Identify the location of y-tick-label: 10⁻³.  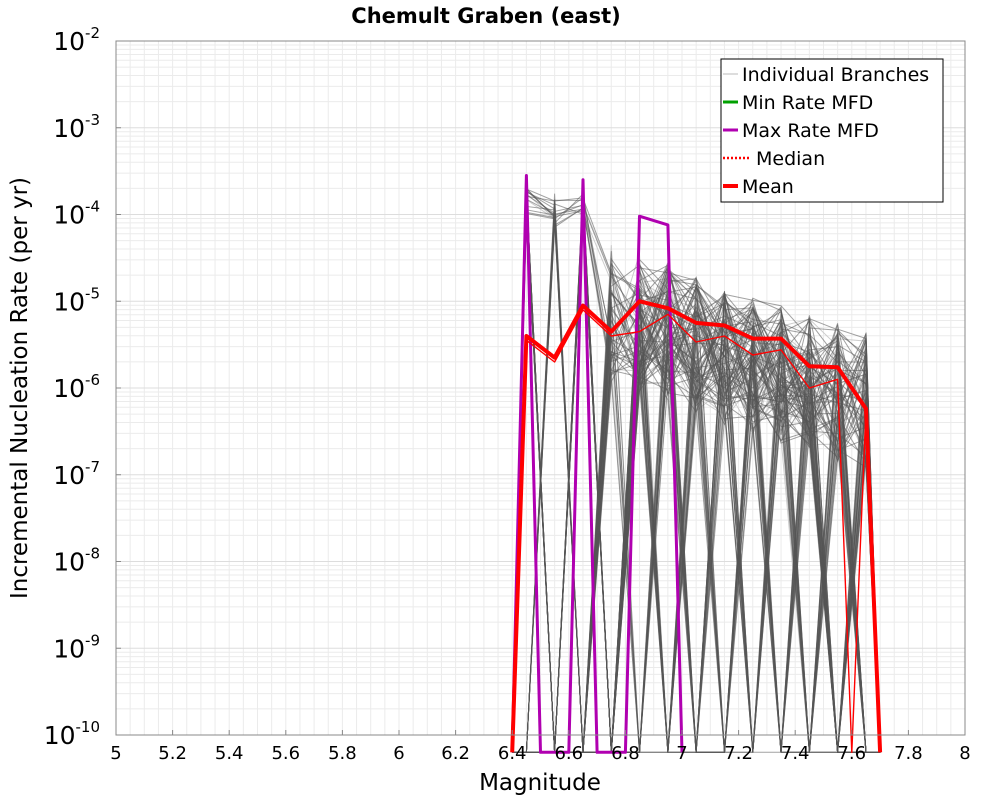
(76, 127).